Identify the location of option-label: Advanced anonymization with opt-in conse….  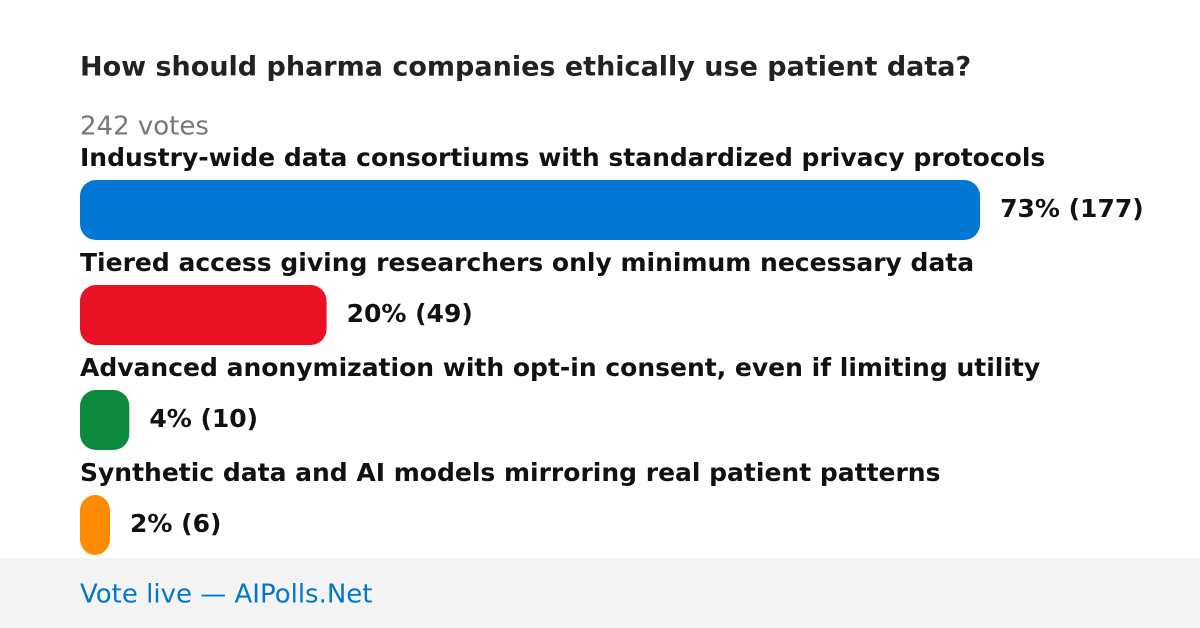
(560, 367).